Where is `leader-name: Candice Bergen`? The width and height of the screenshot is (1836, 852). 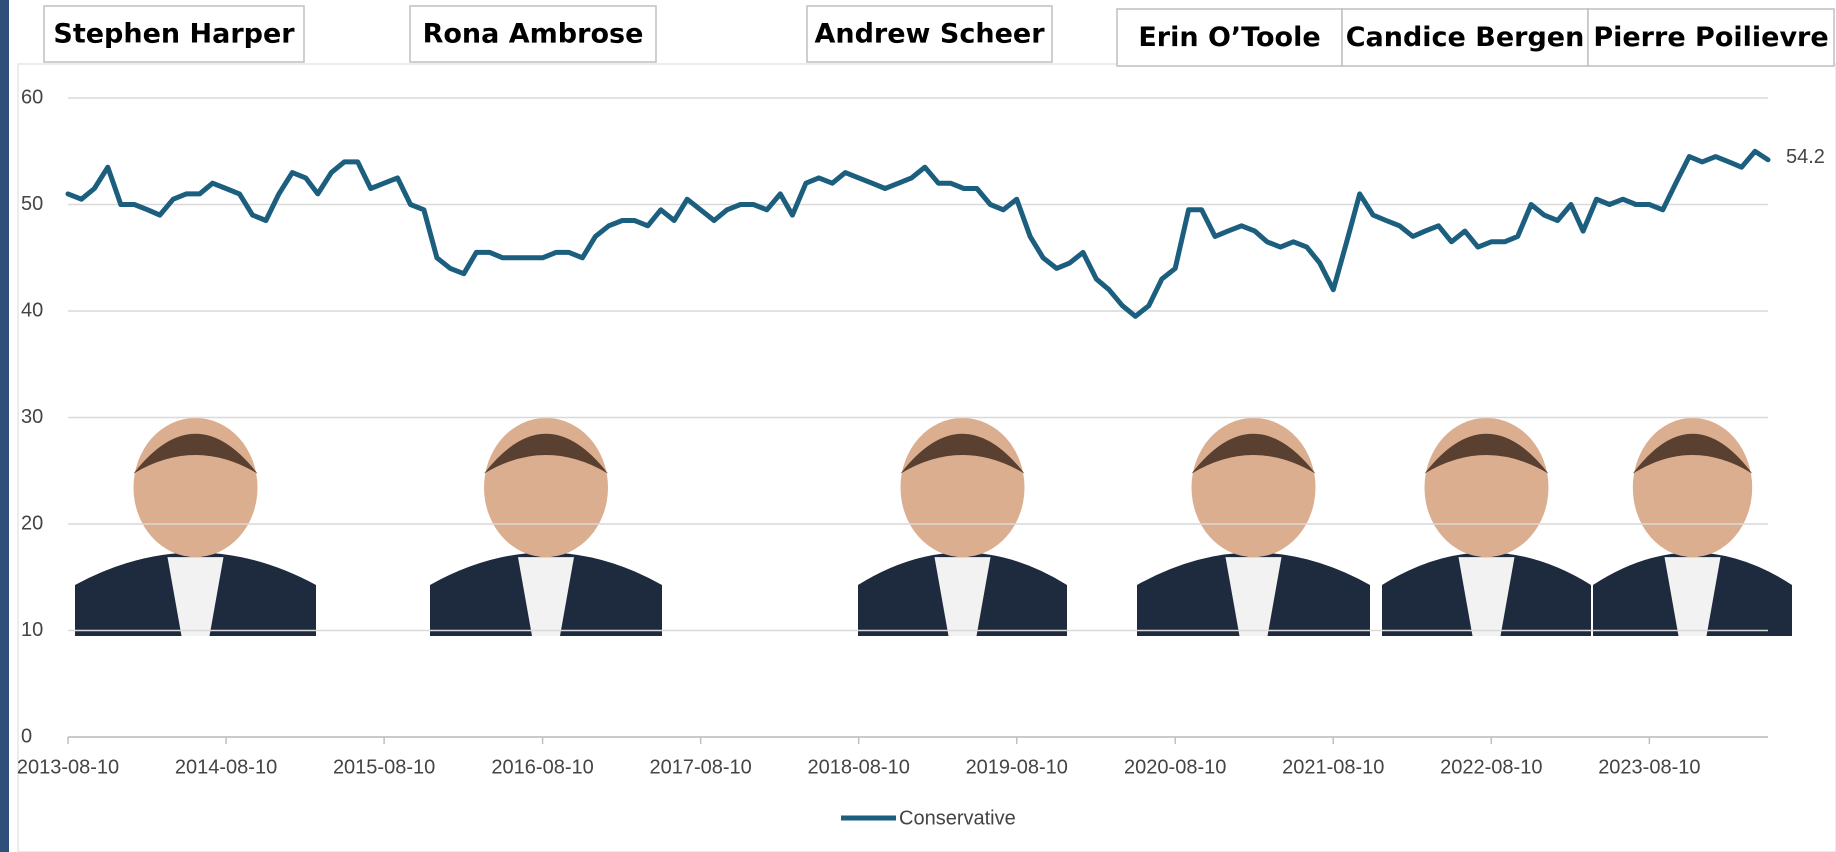 leader-name: Candice Bergen is located at coordinates (1465, 37).